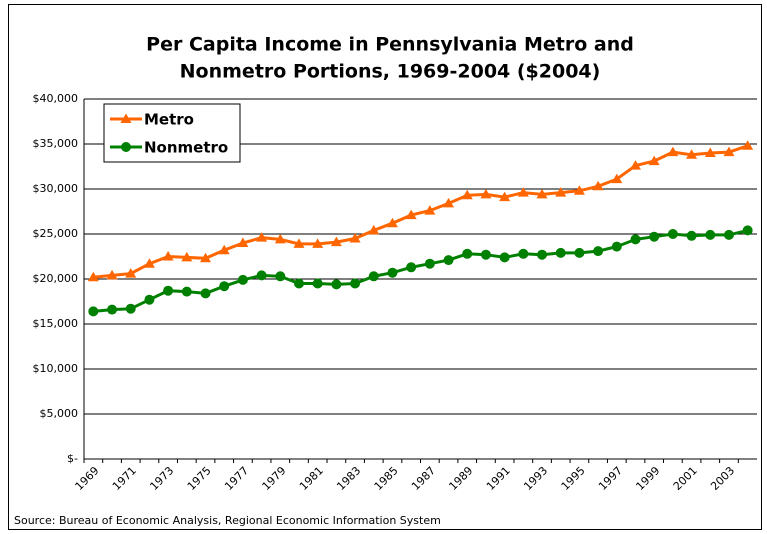  Describe the element at coordinates (390, 72) in the screenshot. I see `chart-title: Nonmetro Portions, 1969-2004 ($2004)` at that location.